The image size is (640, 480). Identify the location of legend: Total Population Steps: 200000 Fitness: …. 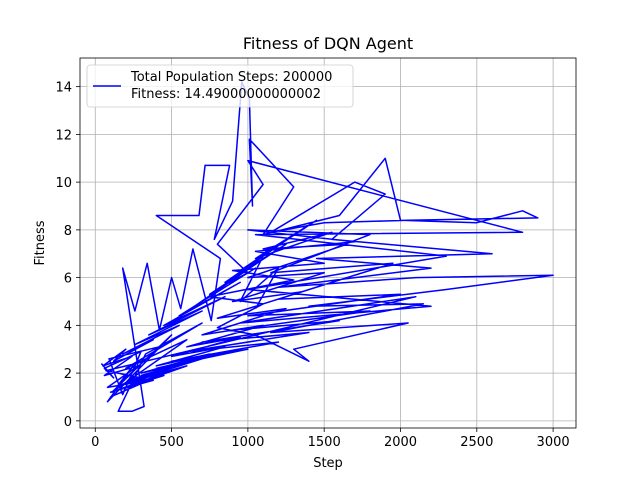
(220, 86).